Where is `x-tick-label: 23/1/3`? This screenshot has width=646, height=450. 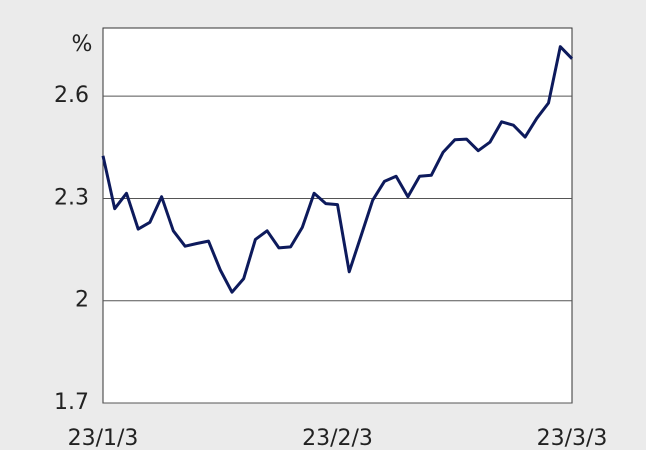 x-tick-label: 23/1/3 is located at coordinates (103, 438).